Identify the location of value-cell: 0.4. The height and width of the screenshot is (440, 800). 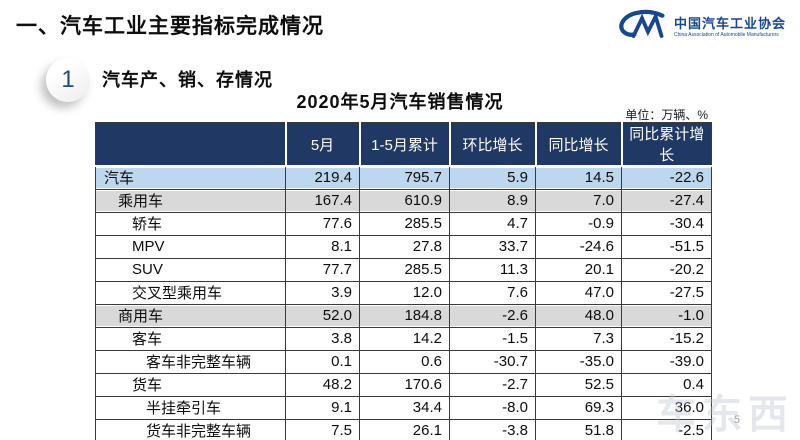
(666, 384).